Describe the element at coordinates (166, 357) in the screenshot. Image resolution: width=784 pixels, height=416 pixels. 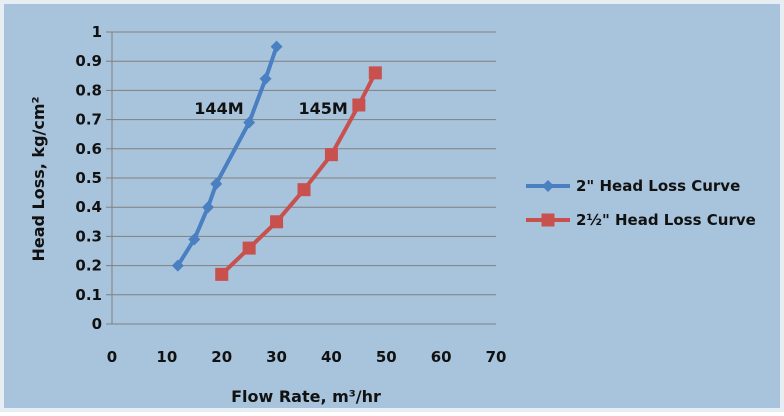
I see `x-tick-label: 10` at that location.